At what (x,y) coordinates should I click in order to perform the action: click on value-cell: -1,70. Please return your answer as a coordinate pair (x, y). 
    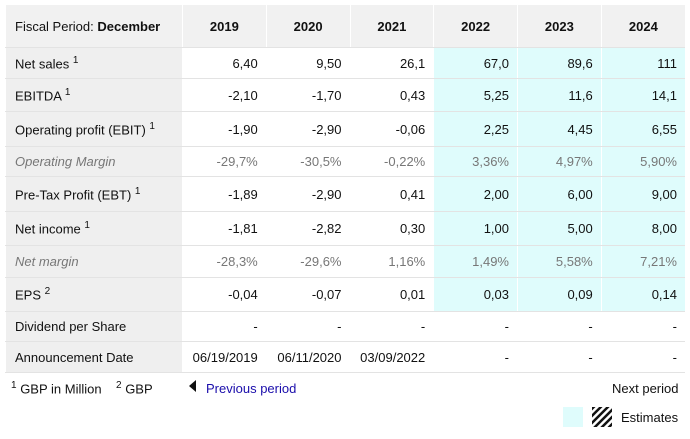
    Looking at the image, I should click on (307, 95).